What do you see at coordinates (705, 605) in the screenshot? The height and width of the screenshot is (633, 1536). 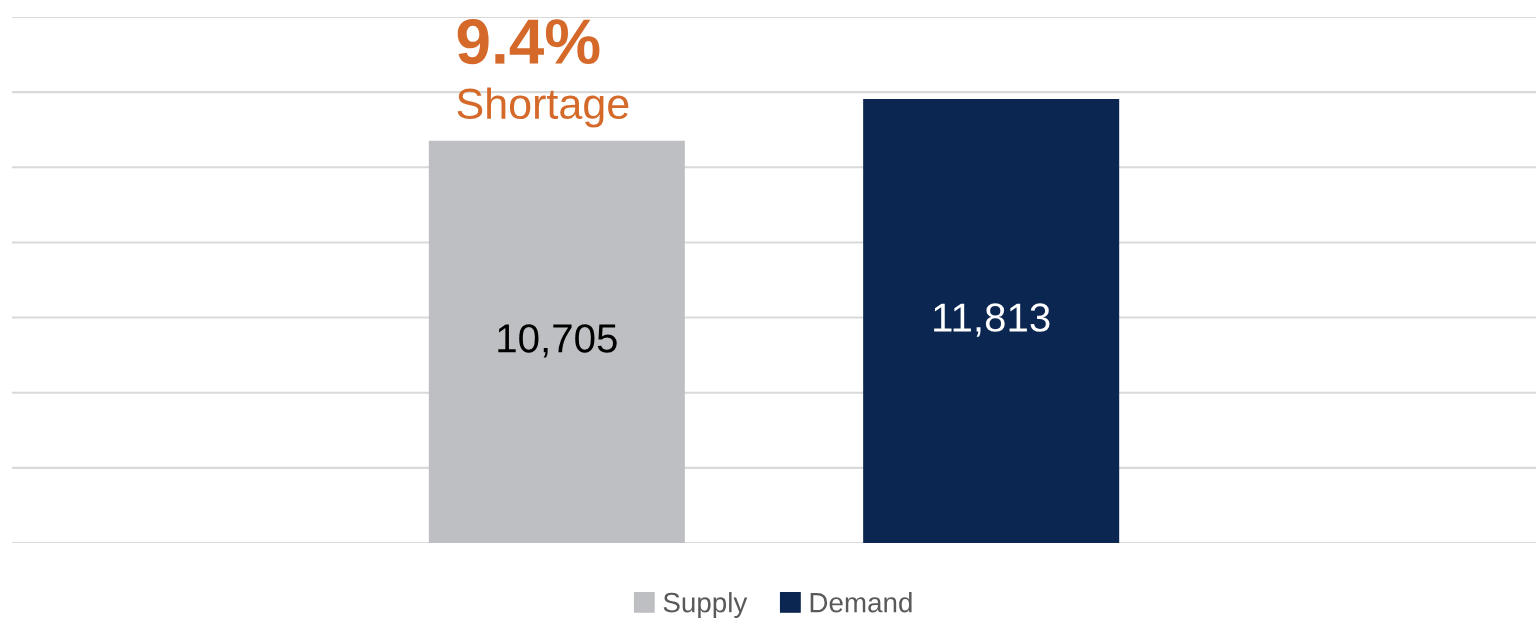 I see `legend-label: Supply` at bounding box center [705, 605].